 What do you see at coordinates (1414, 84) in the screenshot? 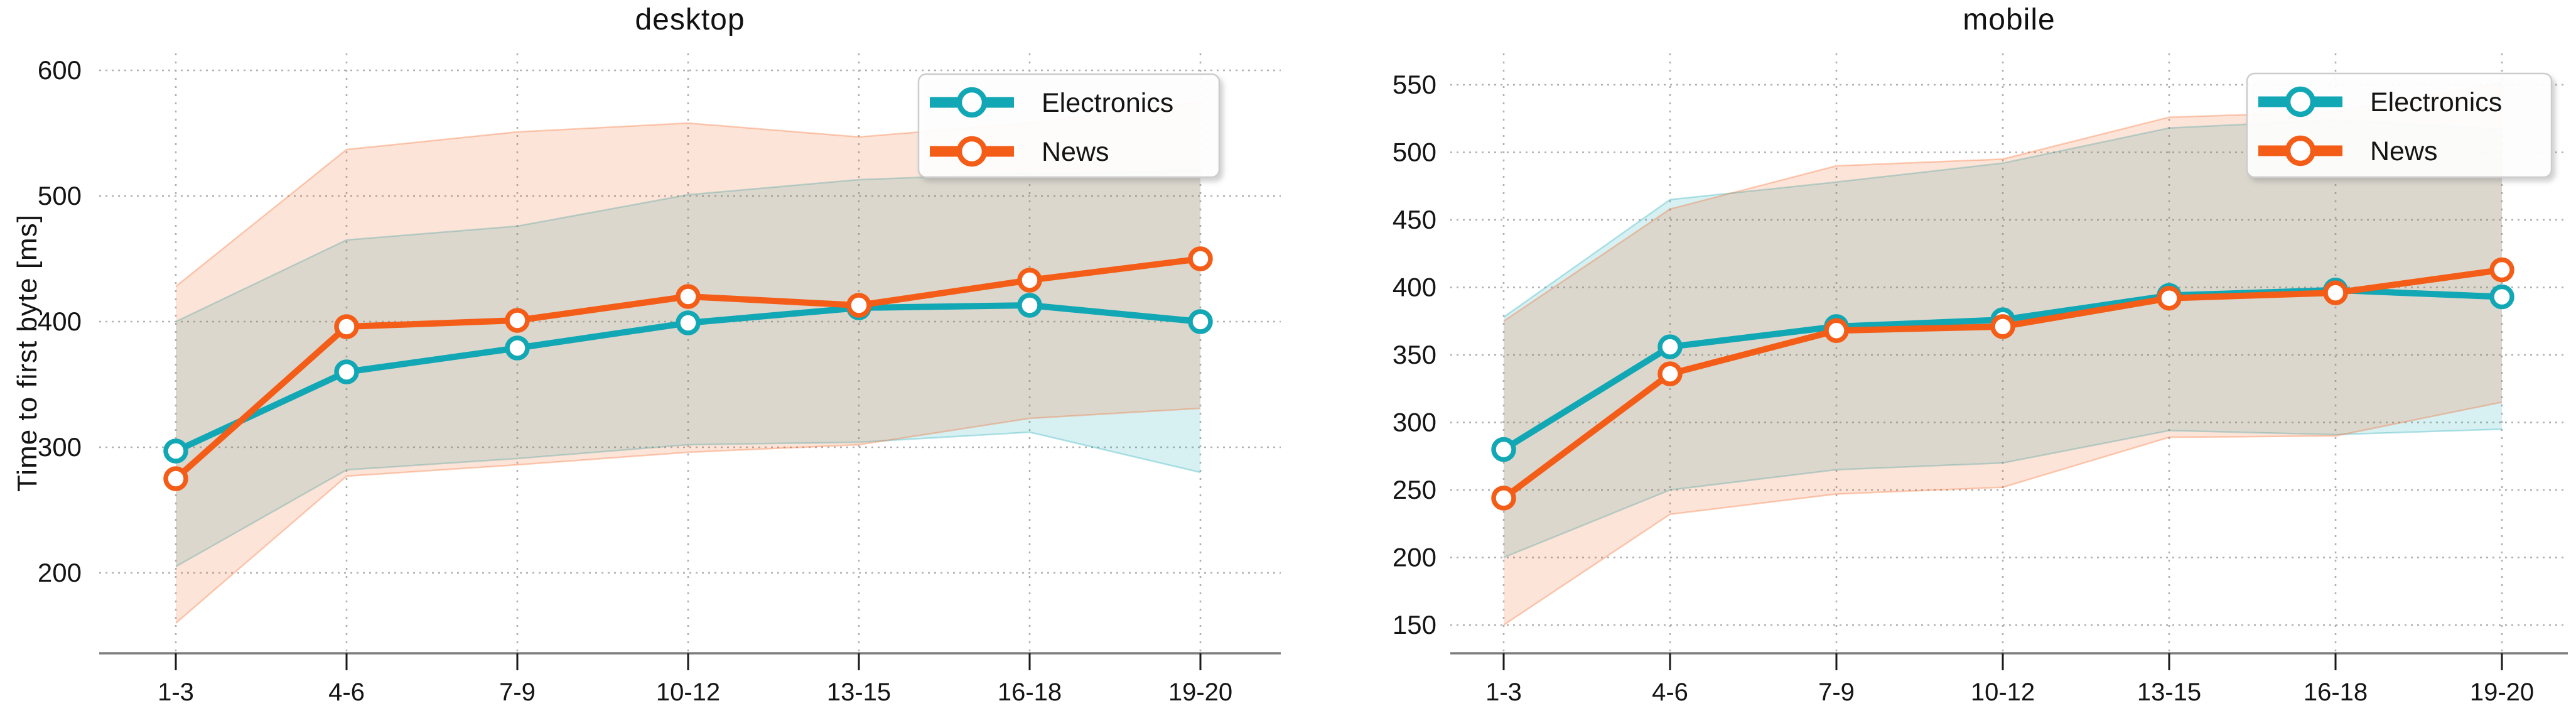
I see `y-tick-label: 550` at bounding box center [1414, 84].